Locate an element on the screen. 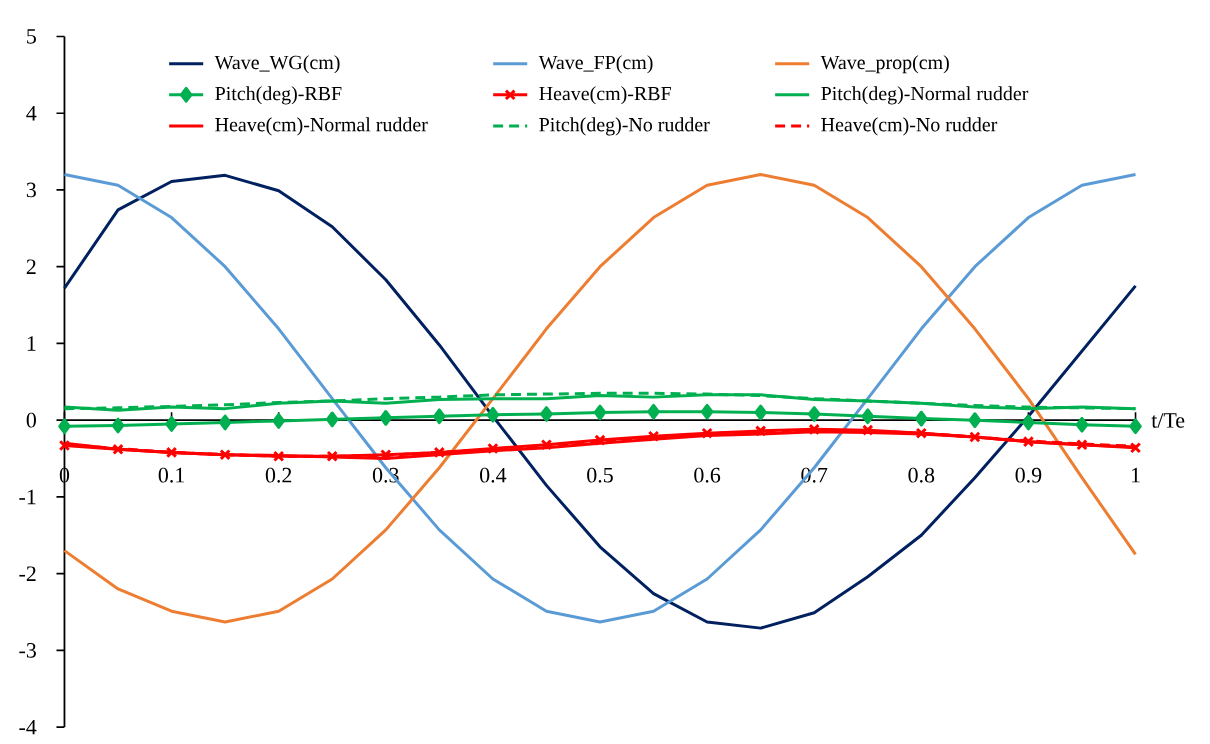 Image resolution: width=1210 pixels, height=744 pixels. x-tick-label: 0.9 is located at coordinates (1028, 475).